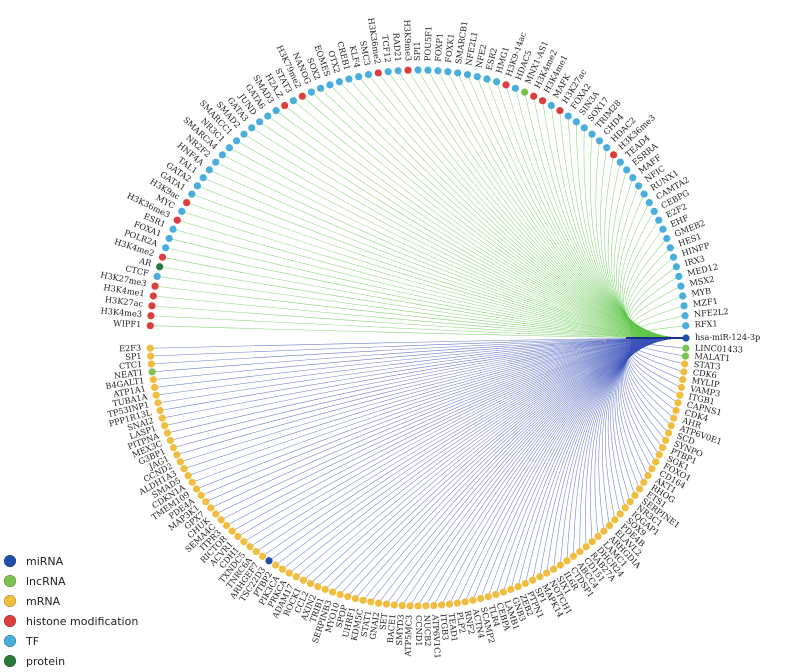 The width and height of the screenshot is (786, 672). What do you see at coordinates (130, 348) in the screenshot?
I see `node-label-e2f3: E2F3` at bounding box center [130, 348].